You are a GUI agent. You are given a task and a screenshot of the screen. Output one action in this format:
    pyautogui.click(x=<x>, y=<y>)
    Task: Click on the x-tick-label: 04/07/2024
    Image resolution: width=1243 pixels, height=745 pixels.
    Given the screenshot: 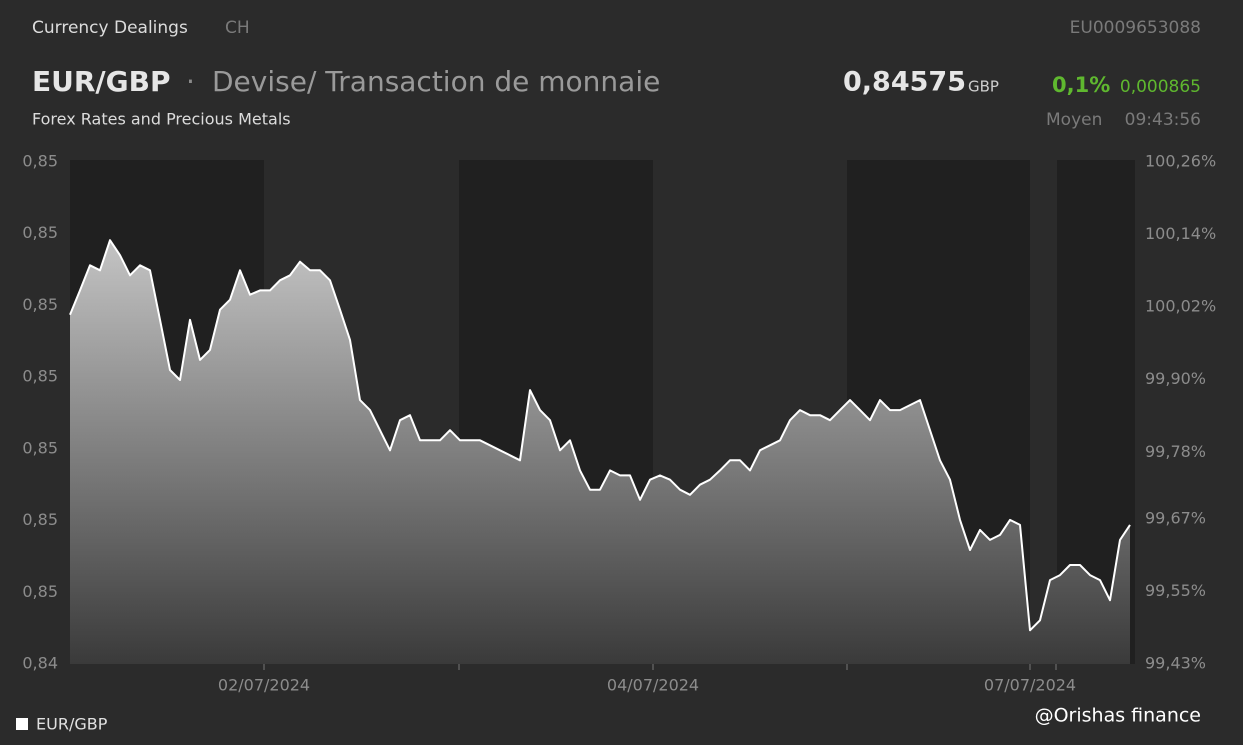 What is the action you would take?
    pyautogui.click(x=653, y=685)
    